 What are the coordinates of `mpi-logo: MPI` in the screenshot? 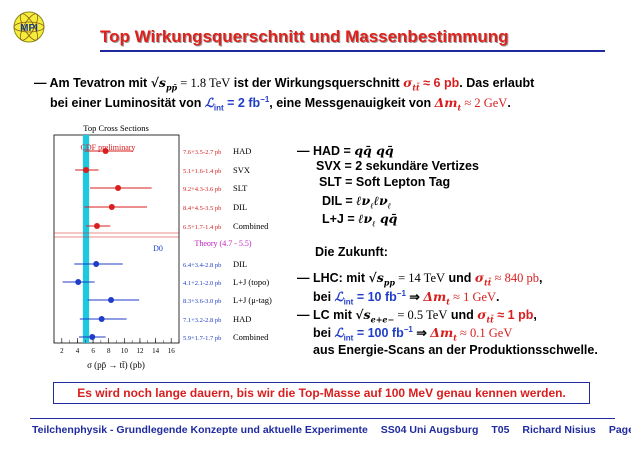 It's located at (29, 27).